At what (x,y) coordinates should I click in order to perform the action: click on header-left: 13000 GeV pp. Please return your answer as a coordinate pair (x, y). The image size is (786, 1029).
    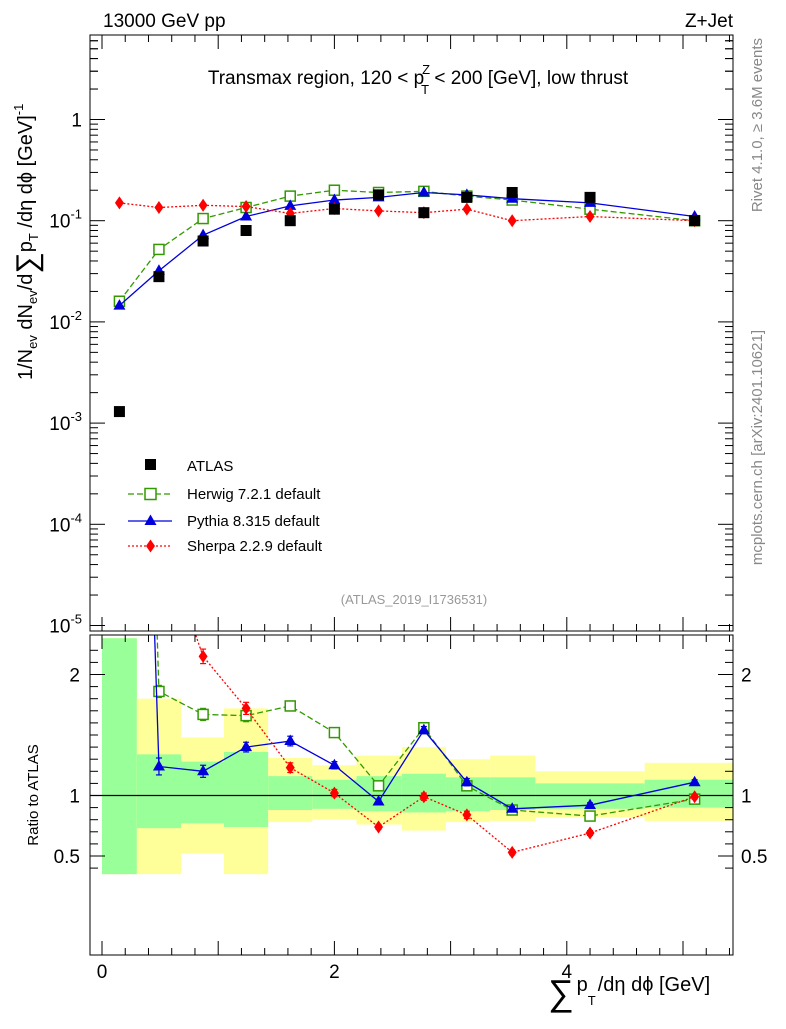
    Looking at the image, I should click on (164, 21).